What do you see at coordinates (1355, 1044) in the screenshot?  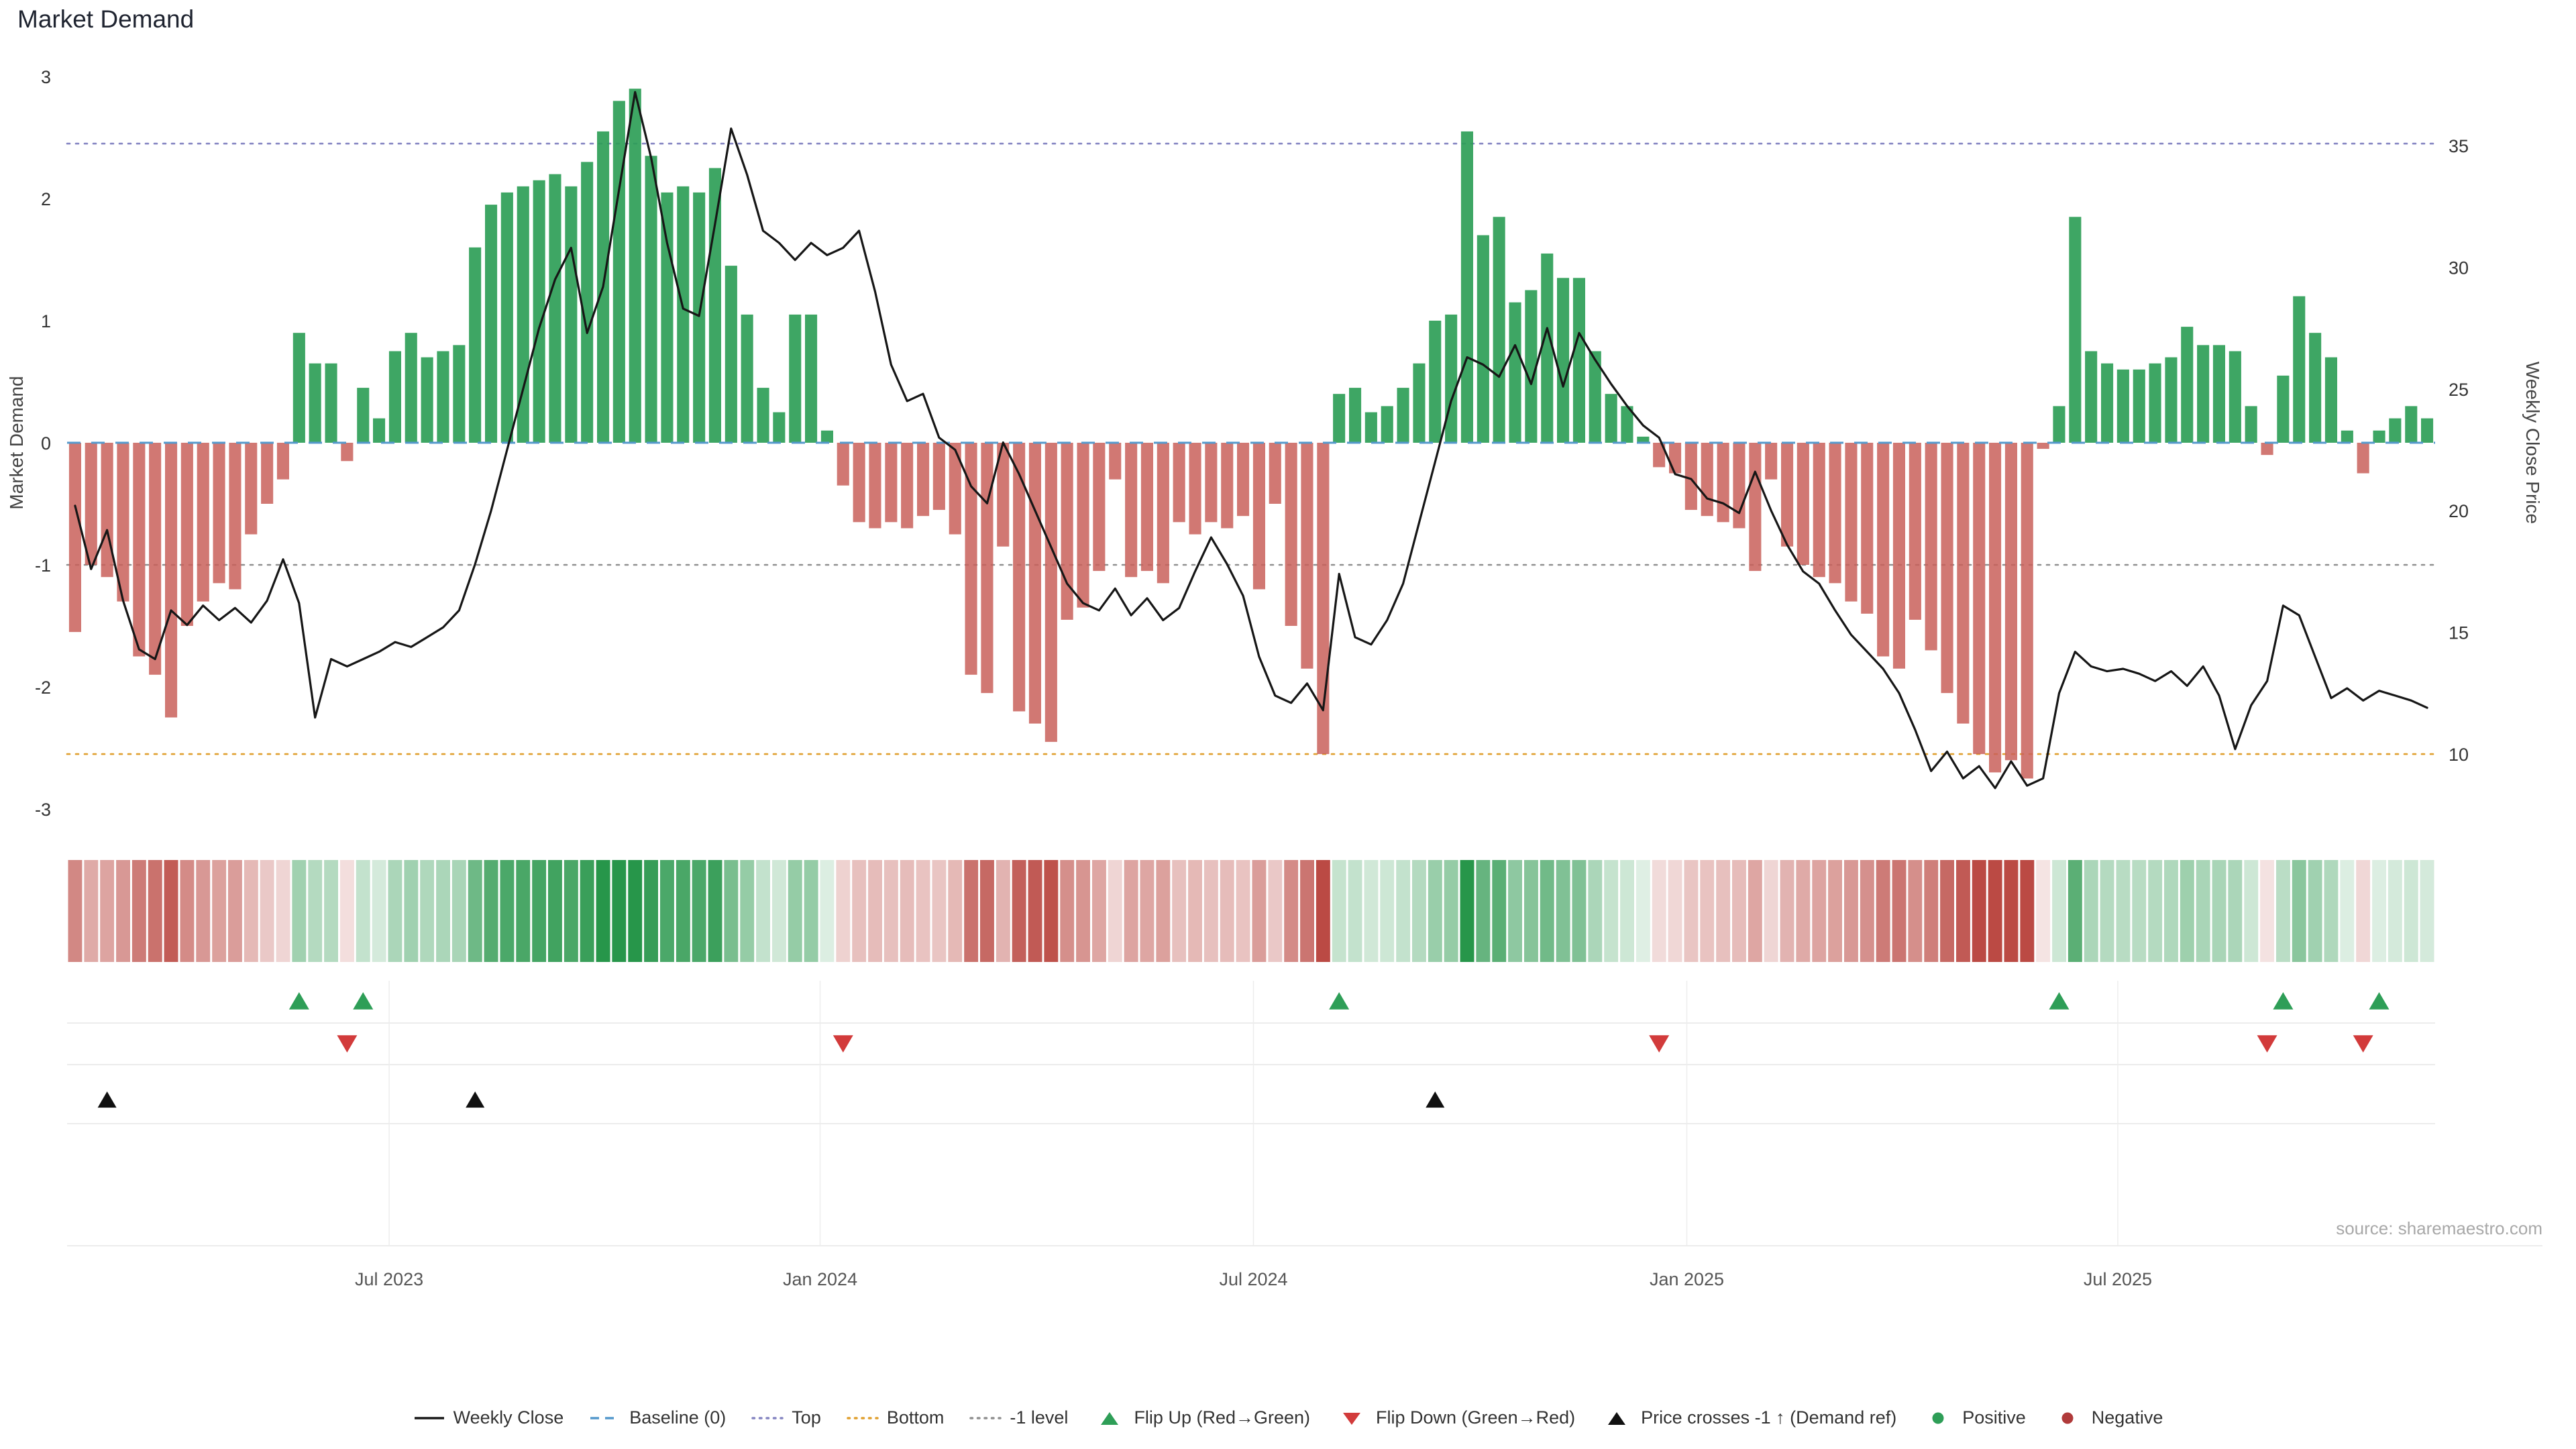 I see `flip-down-markers` at bounding box center [1355, 1044].